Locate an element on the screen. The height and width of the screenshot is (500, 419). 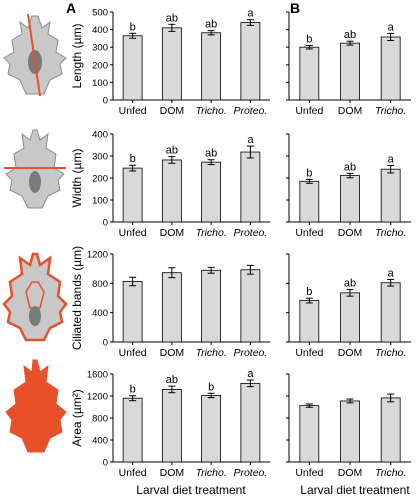
y-axis-label: Length (µm) is located at coordinates (77, 56).